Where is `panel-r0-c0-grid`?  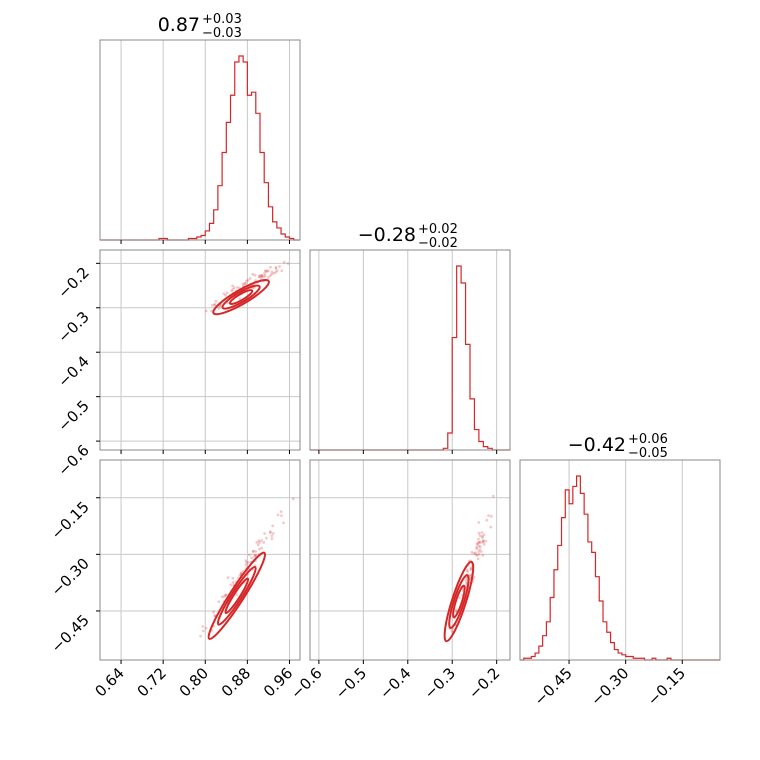 panel-r0-c0-grid is located at coordinates (205, 140).